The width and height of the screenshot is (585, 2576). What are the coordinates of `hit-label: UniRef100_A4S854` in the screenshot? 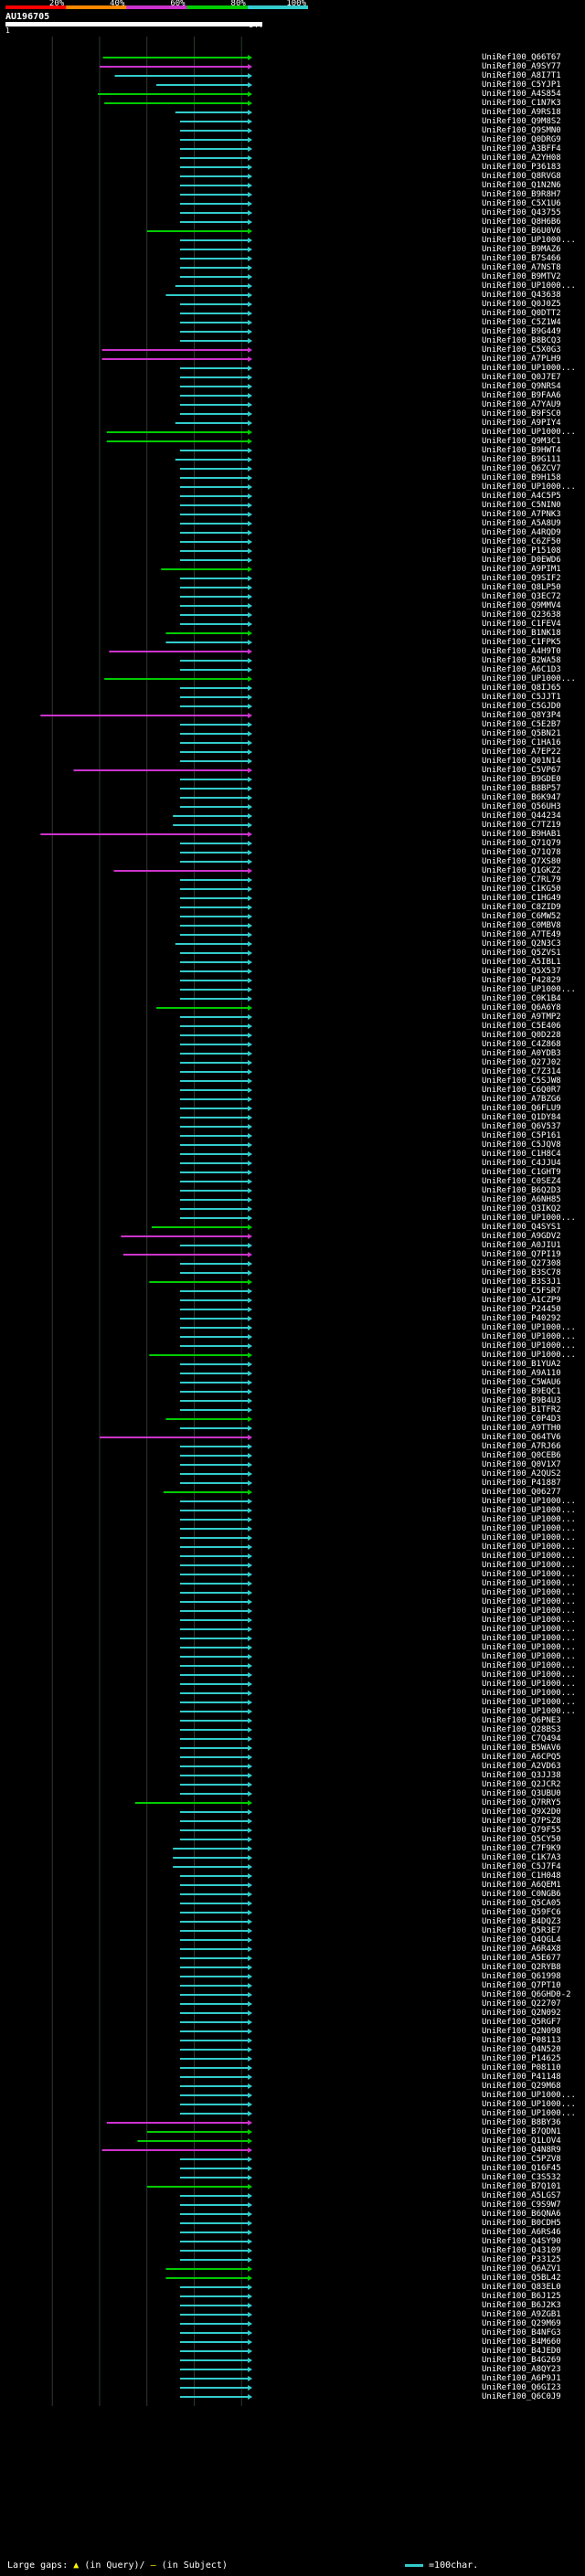 It's located at (521, 94).